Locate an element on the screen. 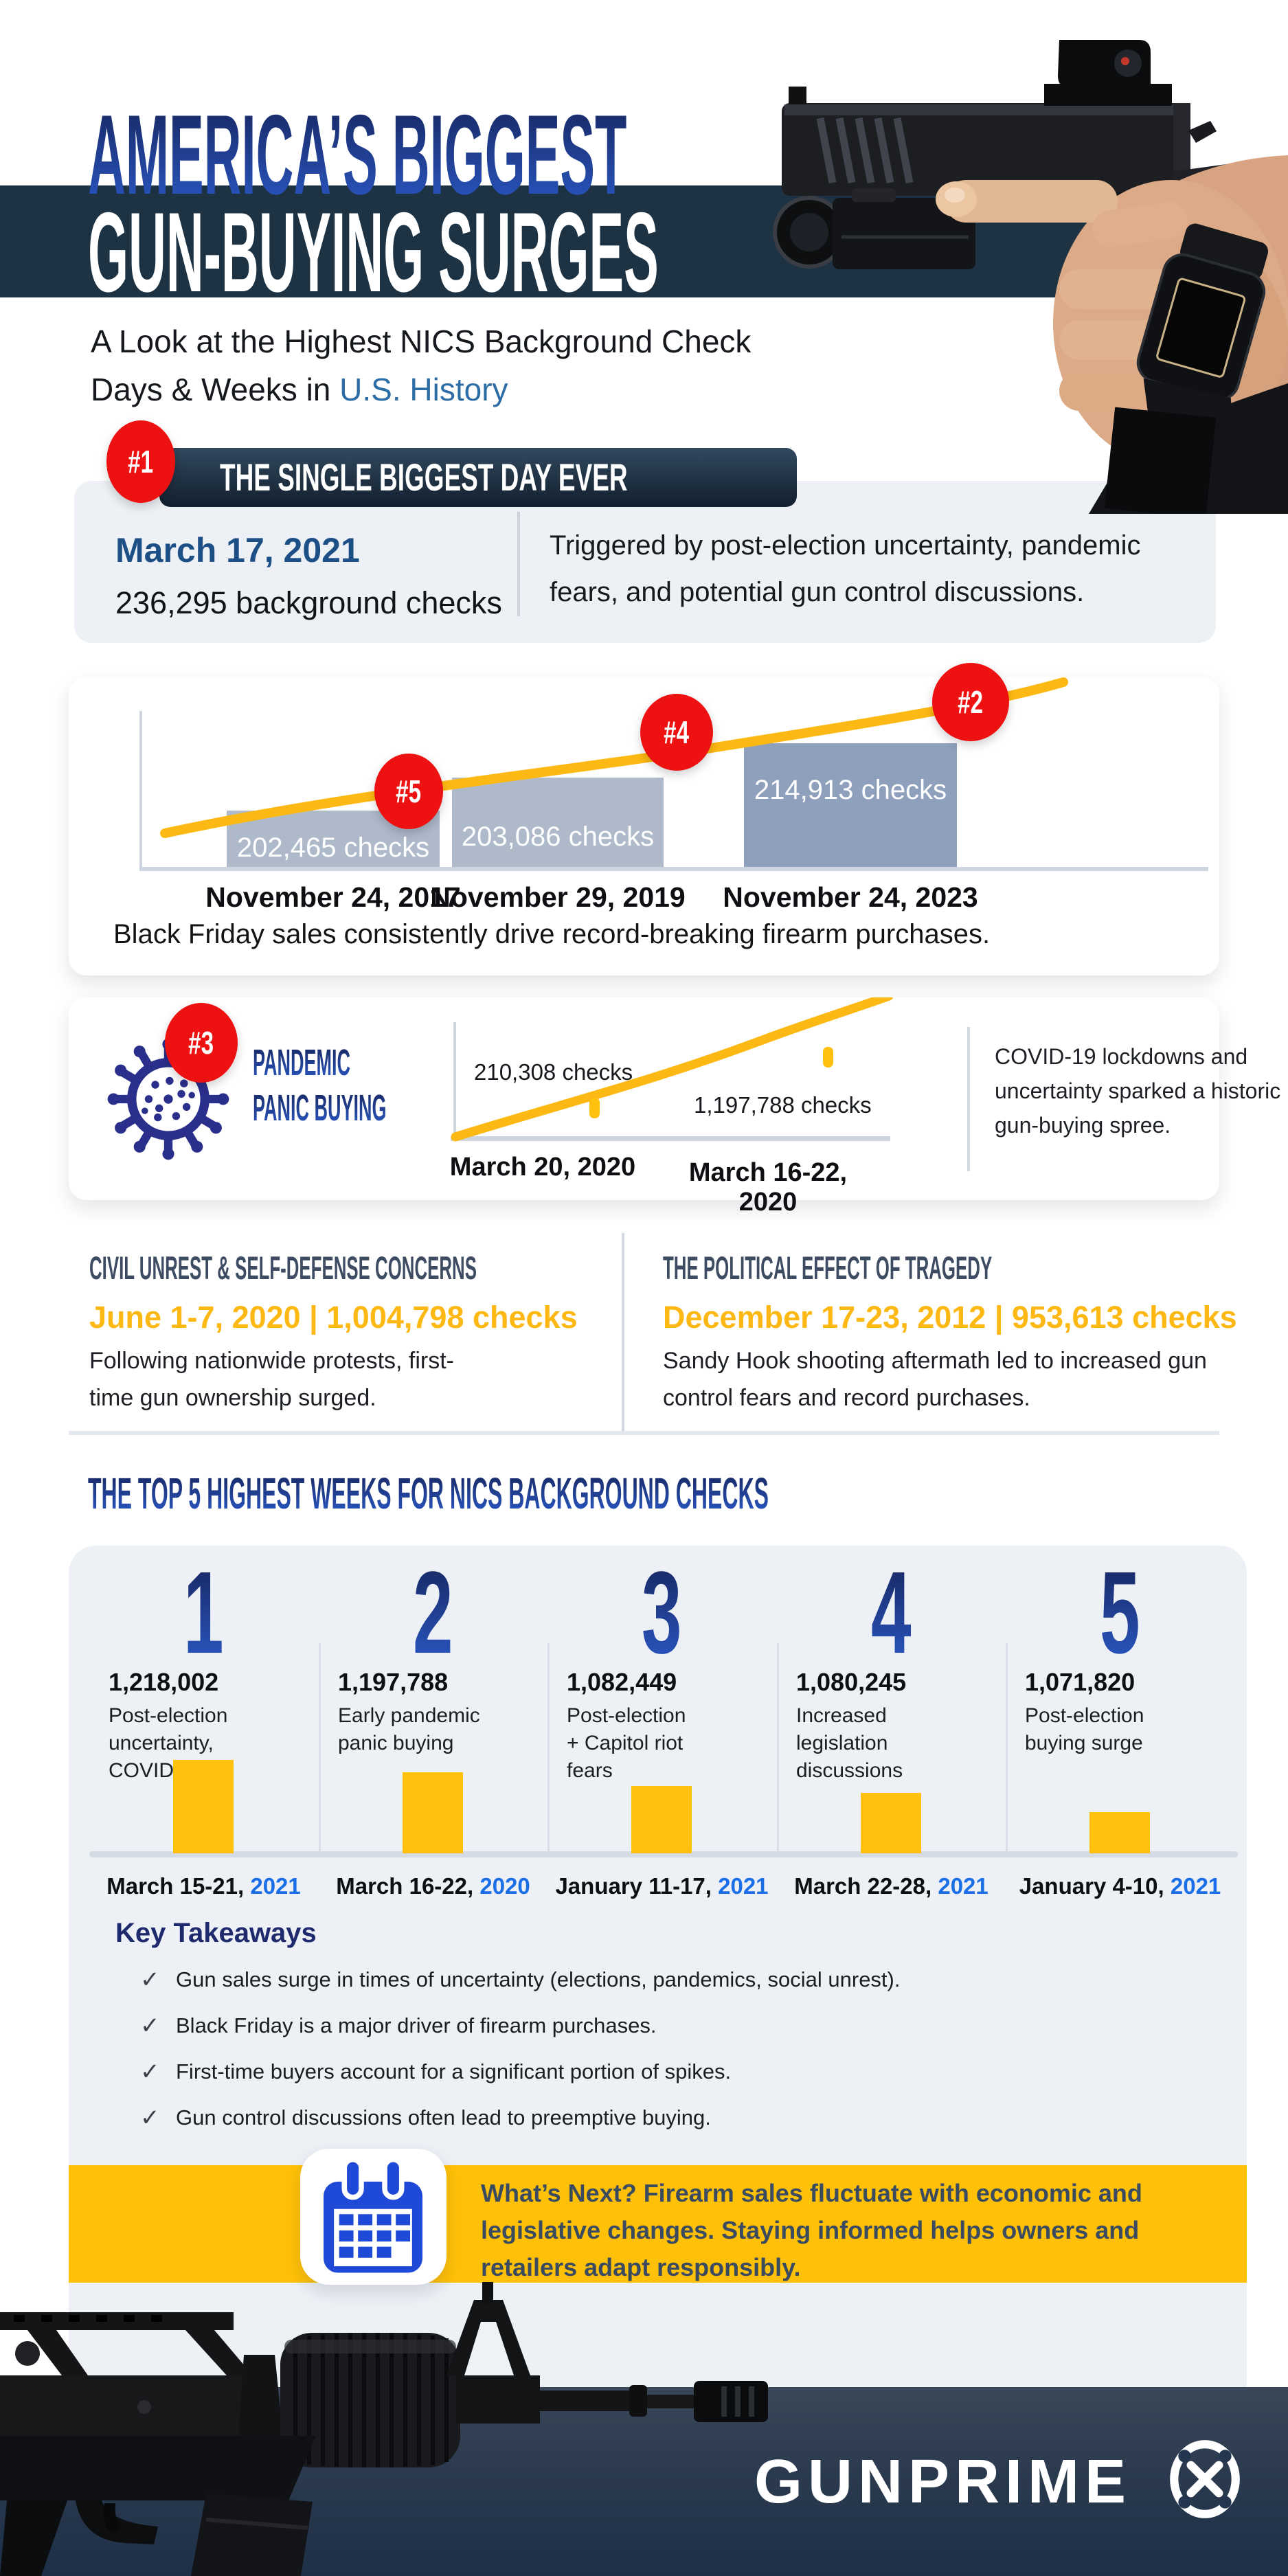  civil-unrest-title-text: CIVIL UNREST & SELF-DEFENSE CONCERNS is located at coordinates (283, 1268).